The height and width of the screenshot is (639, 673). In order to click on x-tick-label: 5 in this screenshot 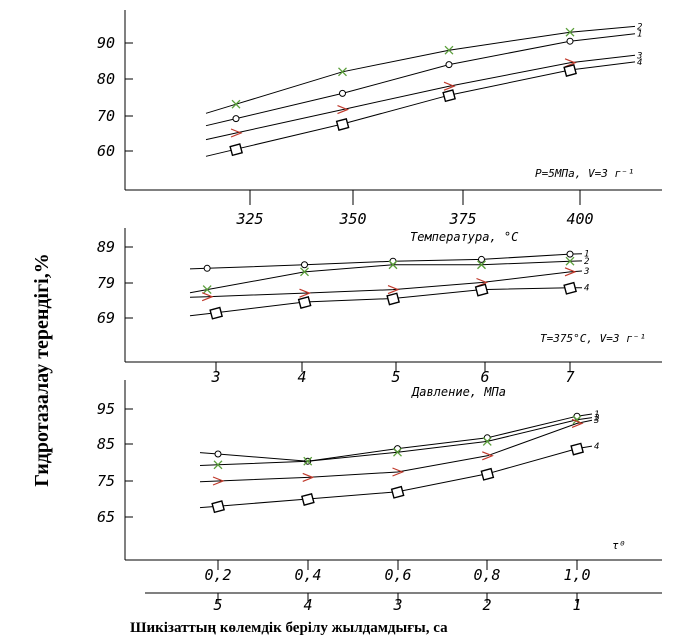, I will do `click(395, 377)`.